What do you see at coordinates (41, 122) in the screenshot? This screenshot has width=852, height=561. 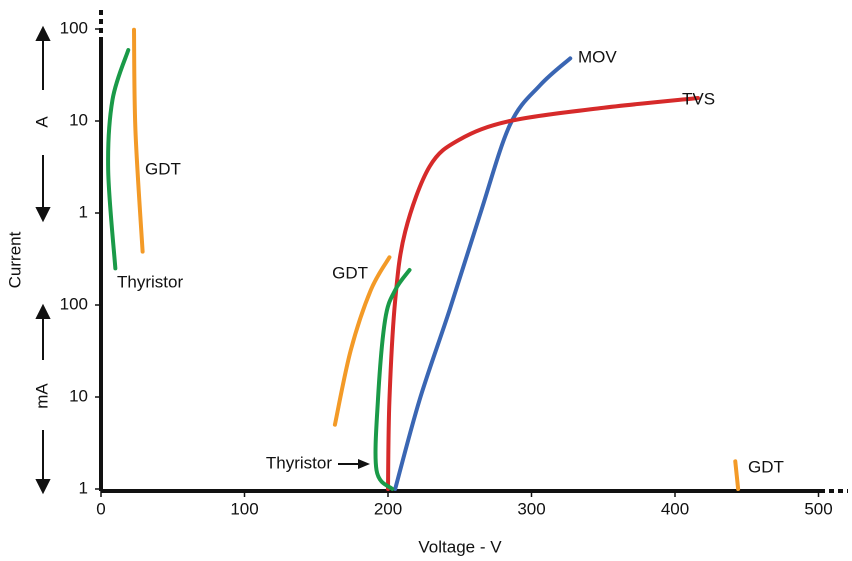 I see `unit-label: A` at bounding box center [41, 122].